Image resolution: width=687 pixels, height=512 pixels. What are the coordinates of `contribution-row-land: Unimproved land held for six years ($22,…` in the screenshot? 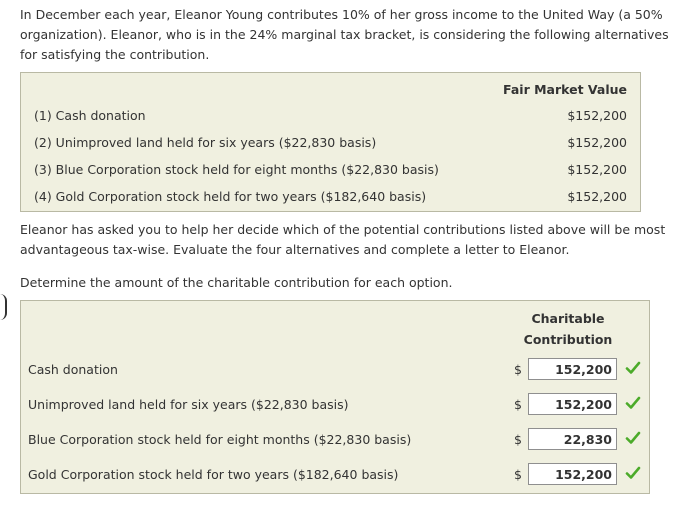 It's located at (335, 405).